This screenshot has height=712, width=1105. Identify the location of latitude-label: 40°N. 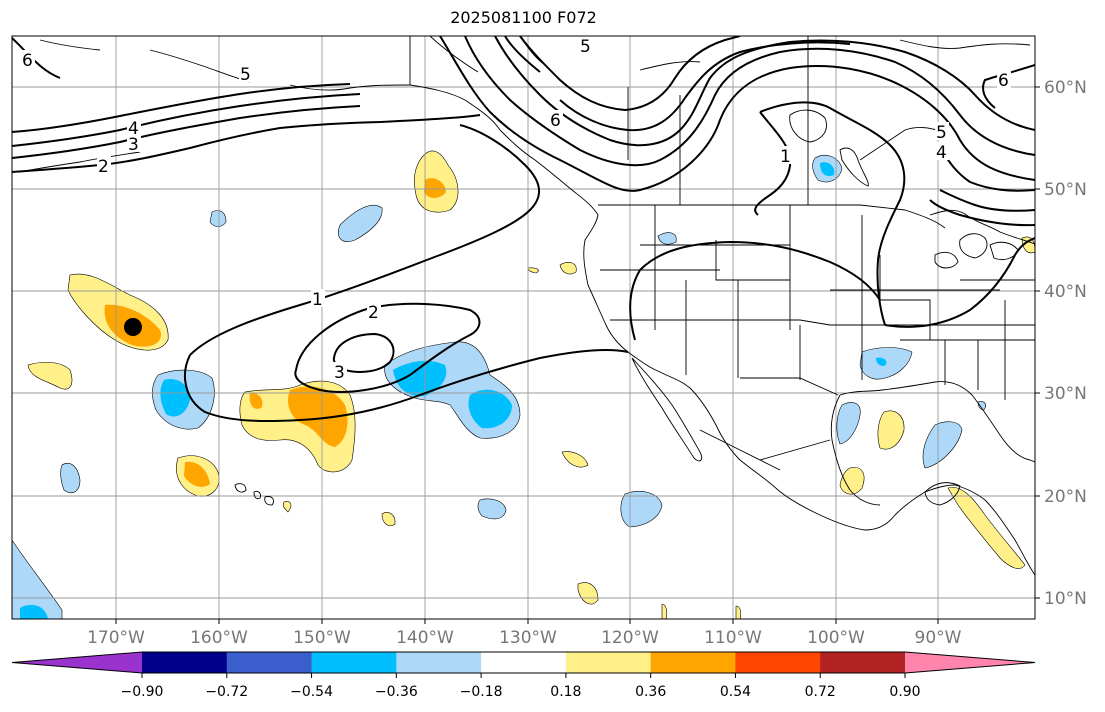
(1065, 292).